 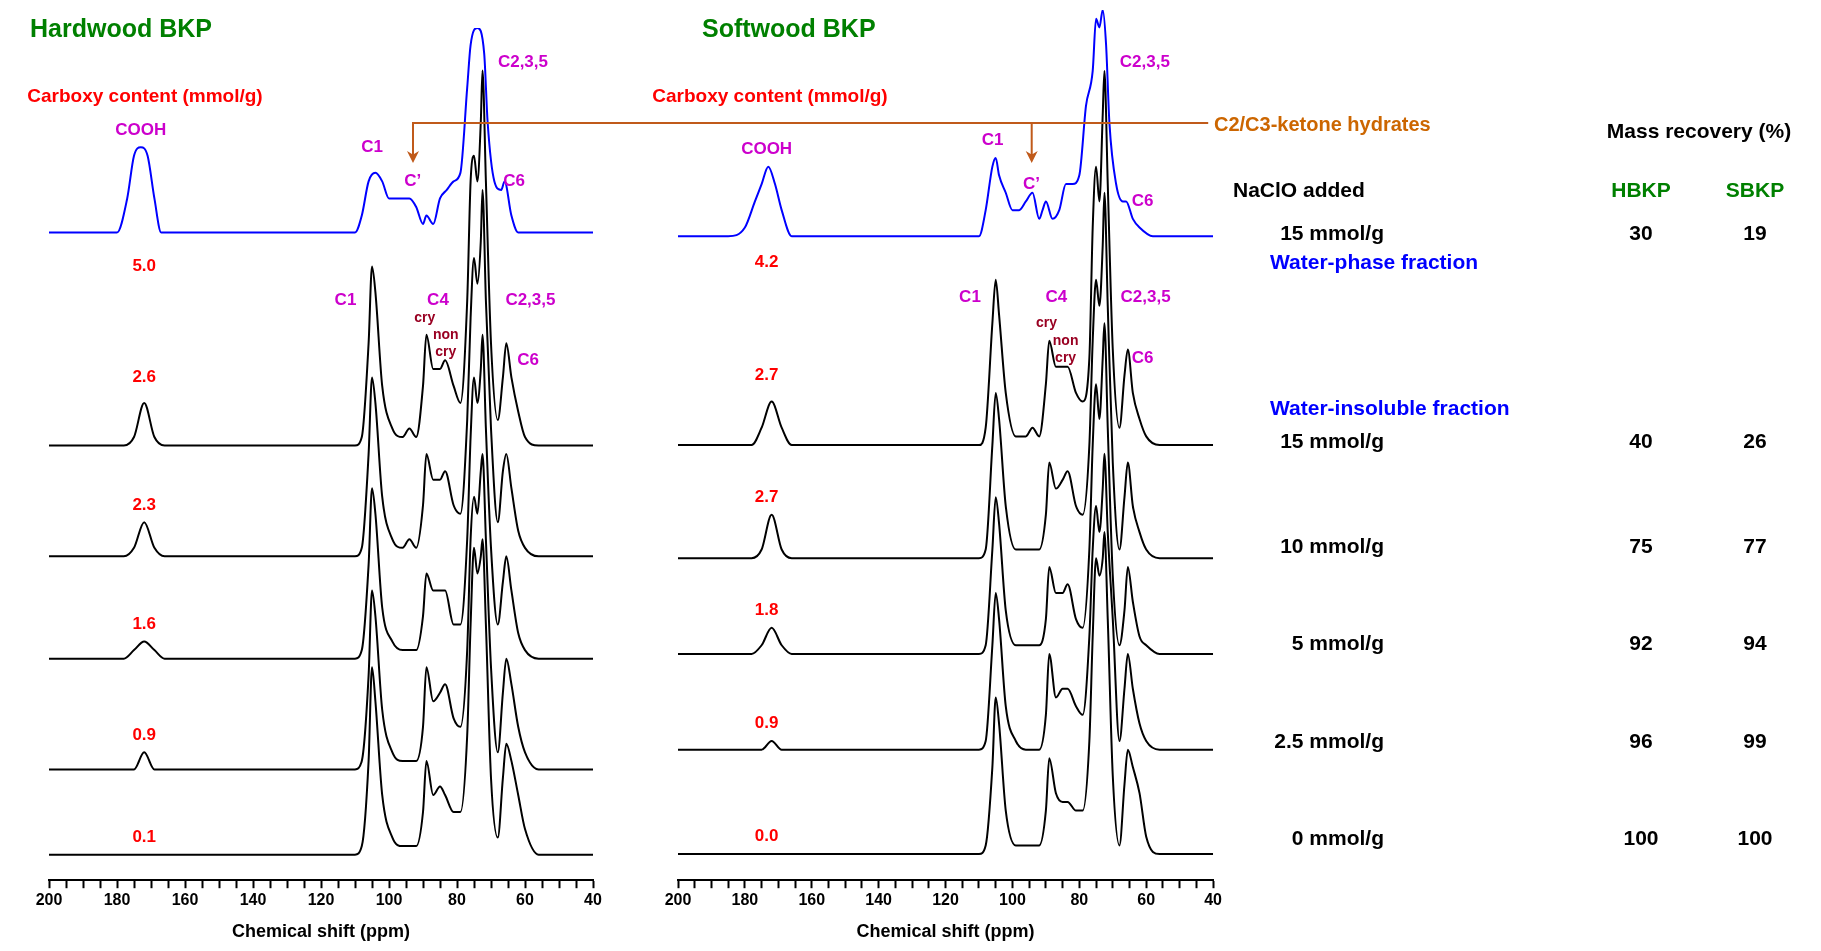 What do you see at coordinates (144, 837) in the screenshot?
I see `annotation: 0.1` at bounding box center [144, 837].